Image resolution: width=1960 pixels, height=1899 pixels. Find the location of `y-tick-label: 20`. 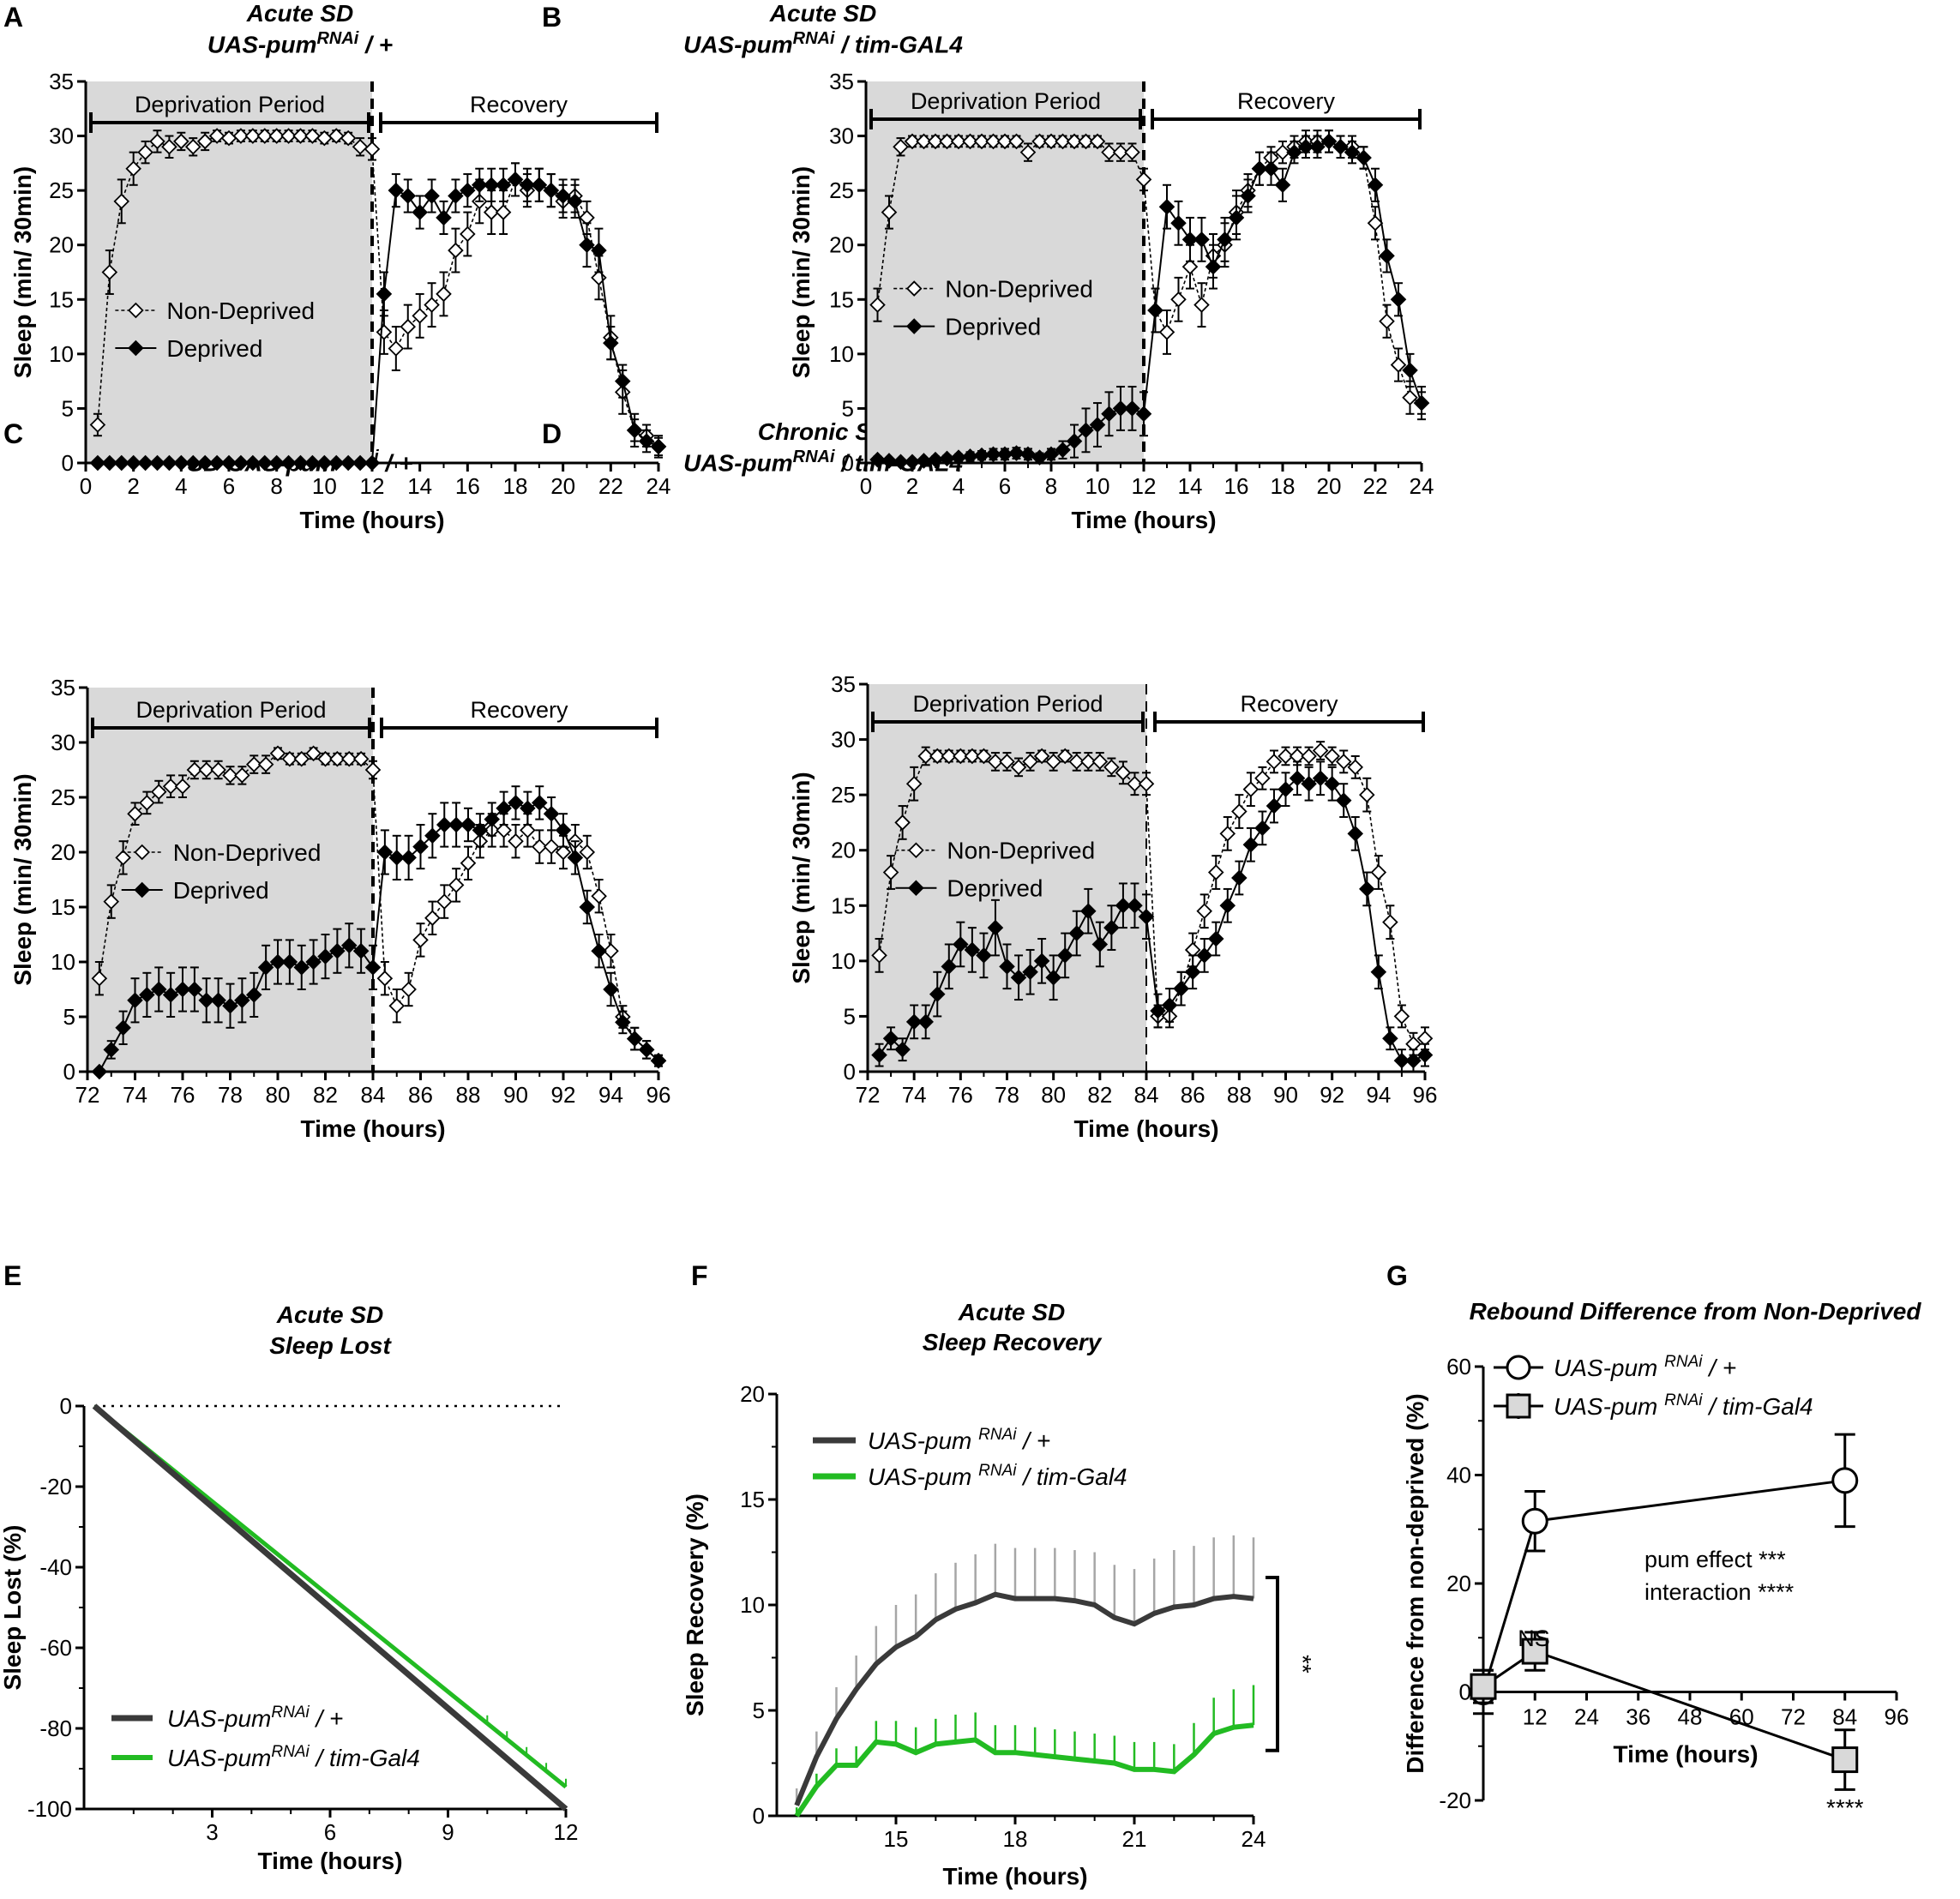

y-tick-label: 20 is located at coordinates (752, 1394).